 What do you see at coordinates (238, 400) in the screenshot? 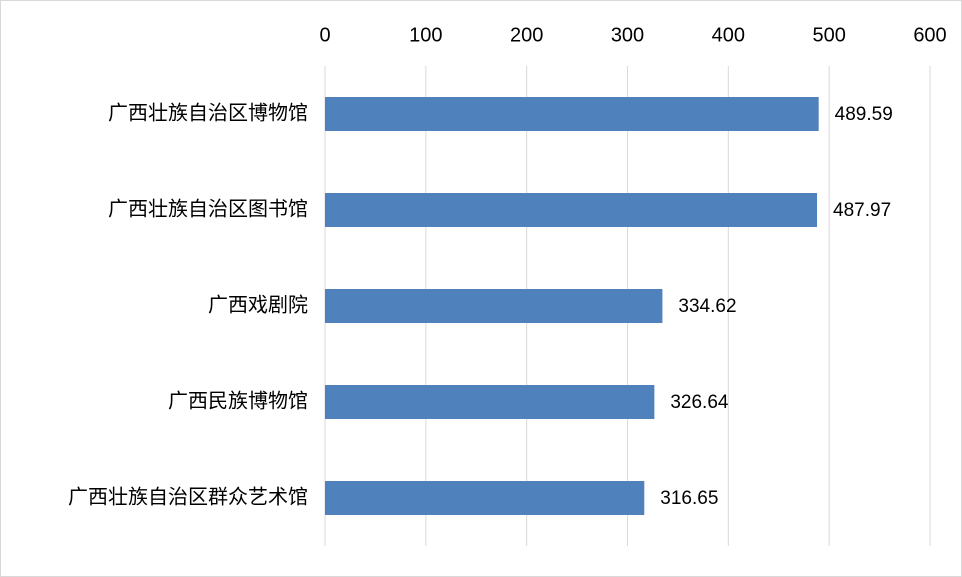
I see `y-tick-label: 广西民族博物馆` at bounding box center [238, 400].